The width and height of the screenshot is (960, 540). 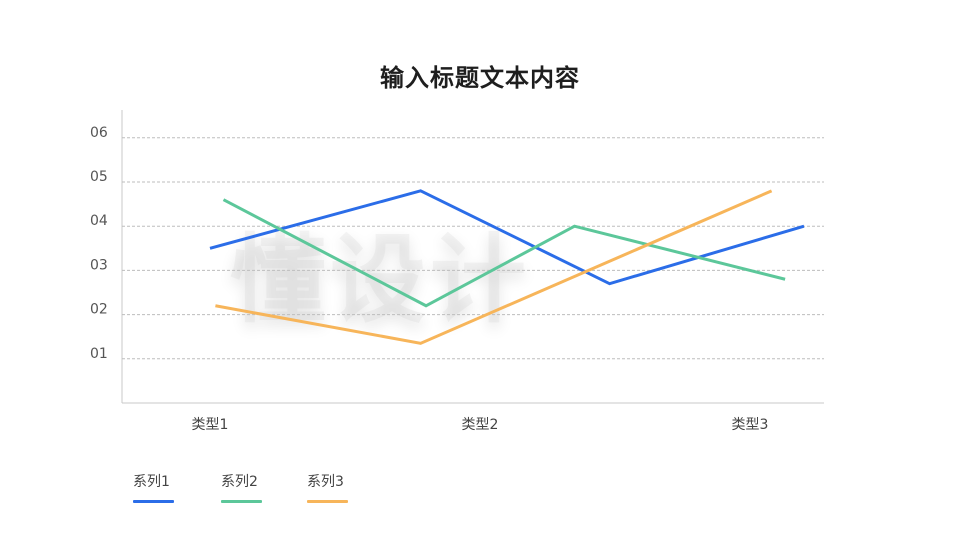 What do you see at coordinates (480, 78) in the screenshot?
I see `chart-title: 输入标题文本内容` at bounding box center [480, 78].